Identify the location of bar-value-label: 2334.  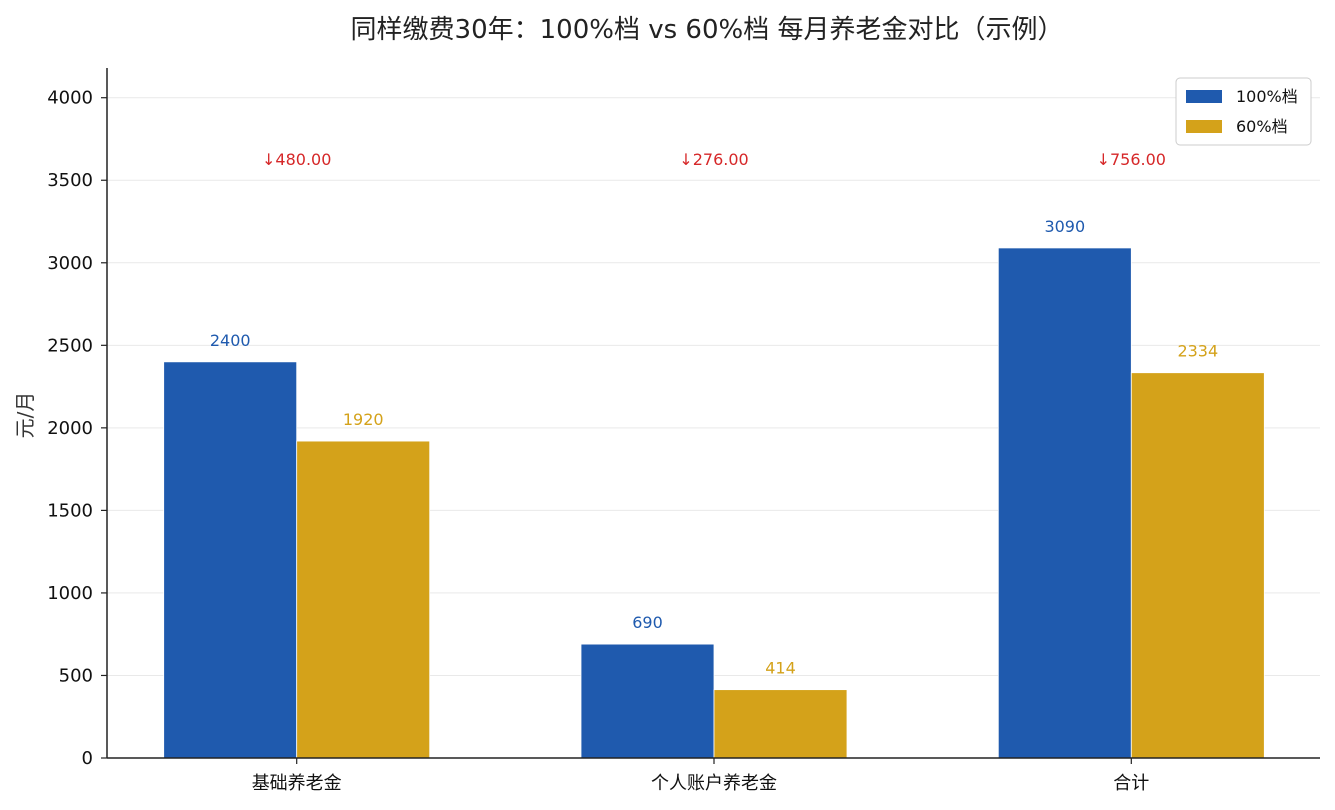
(1197, 351).